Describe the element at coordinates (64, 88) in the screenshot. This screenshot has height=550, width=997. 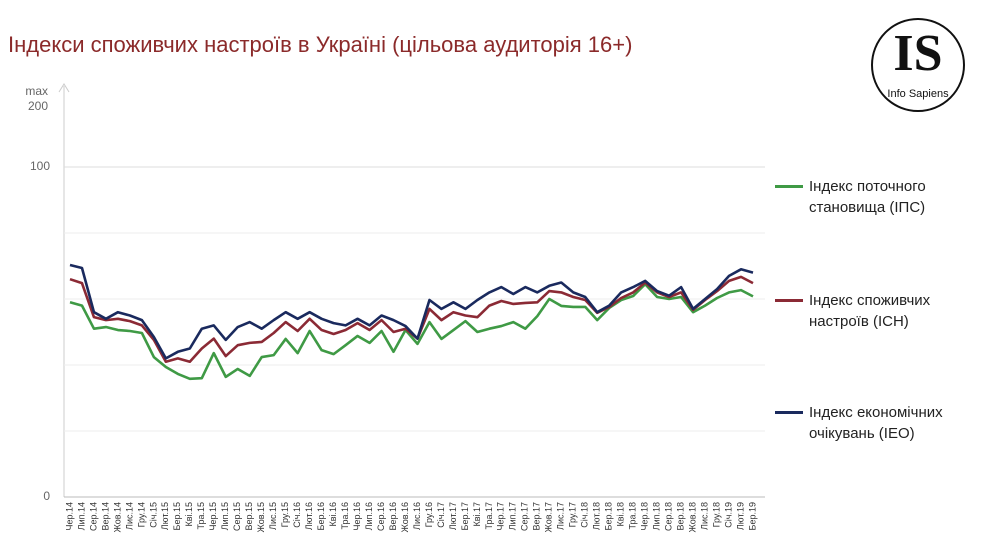
I see `axis-arrow` at that location.